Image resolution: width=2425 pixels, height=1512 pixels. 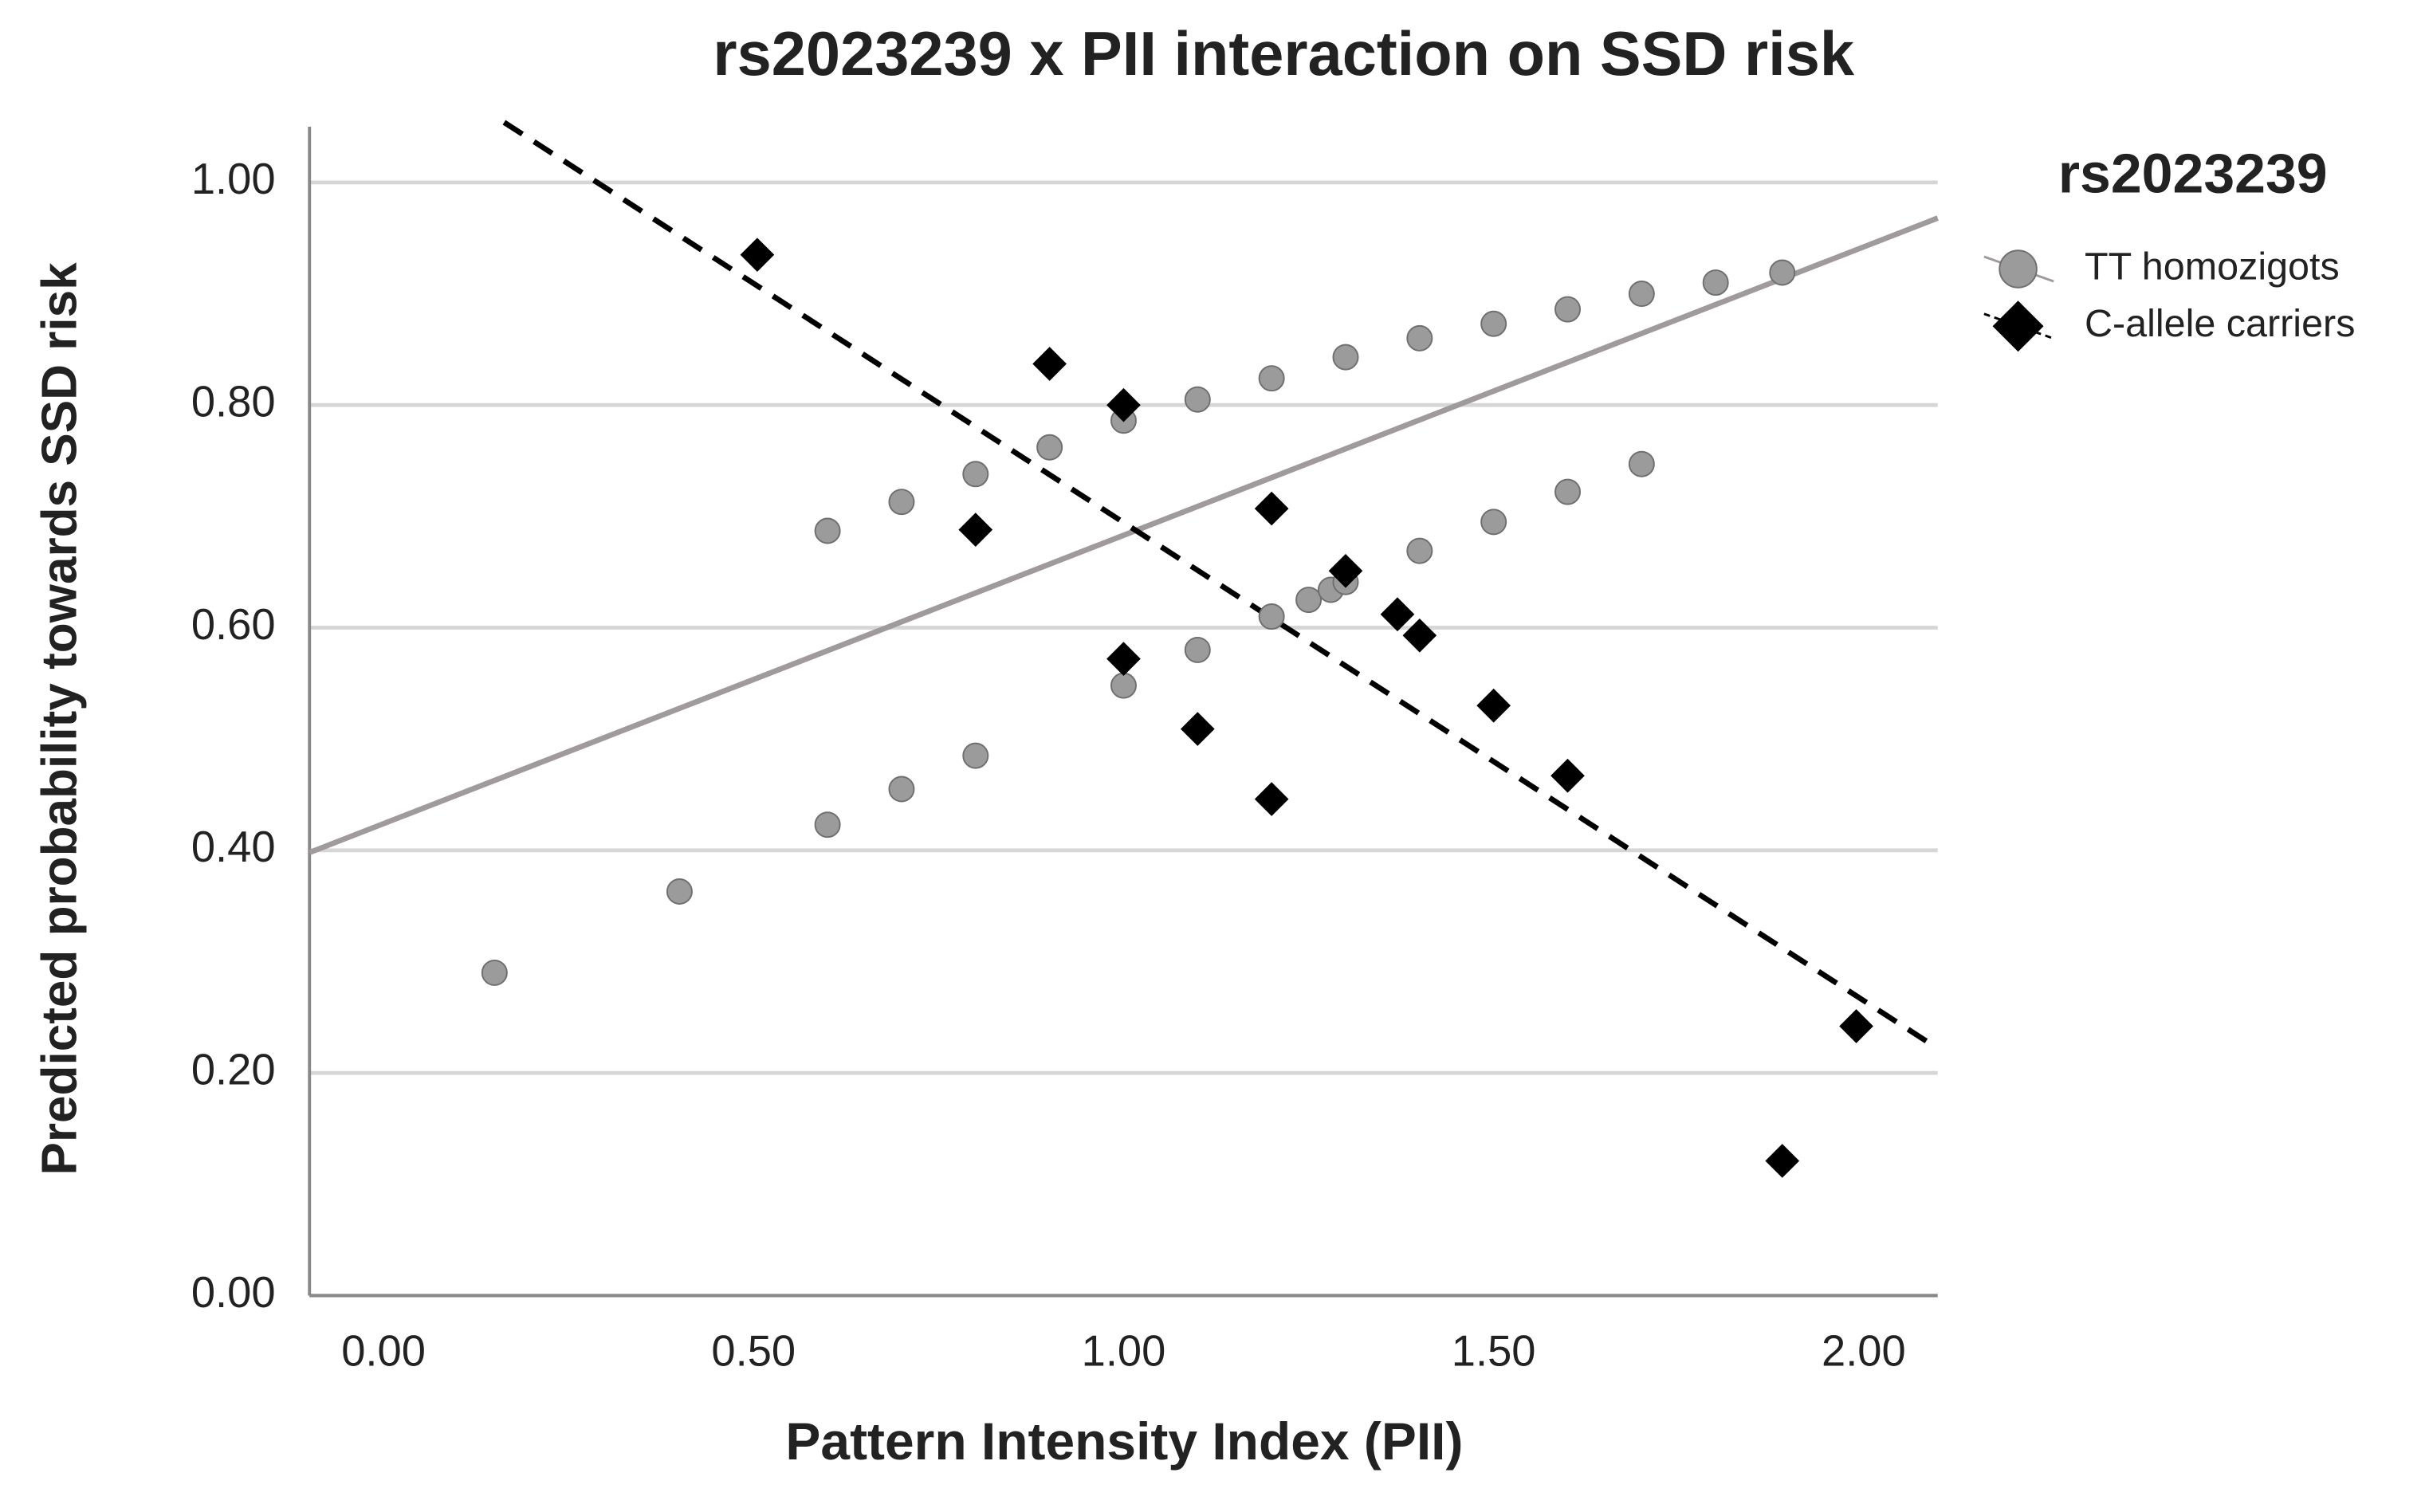 I want to click on y-tick-label: 0.20, so click(x=234, y=1069).